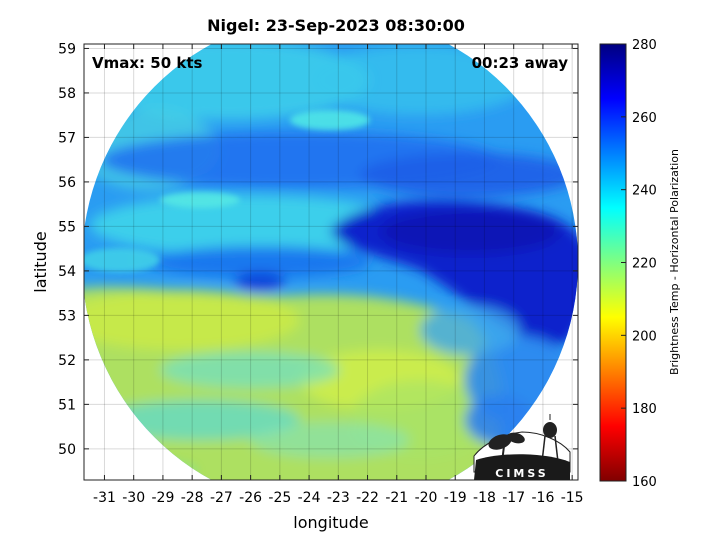 Image resolution: width=720 pixels, height=540 pixels. I want to click on x-tick-label: -21, so click(396, 498).